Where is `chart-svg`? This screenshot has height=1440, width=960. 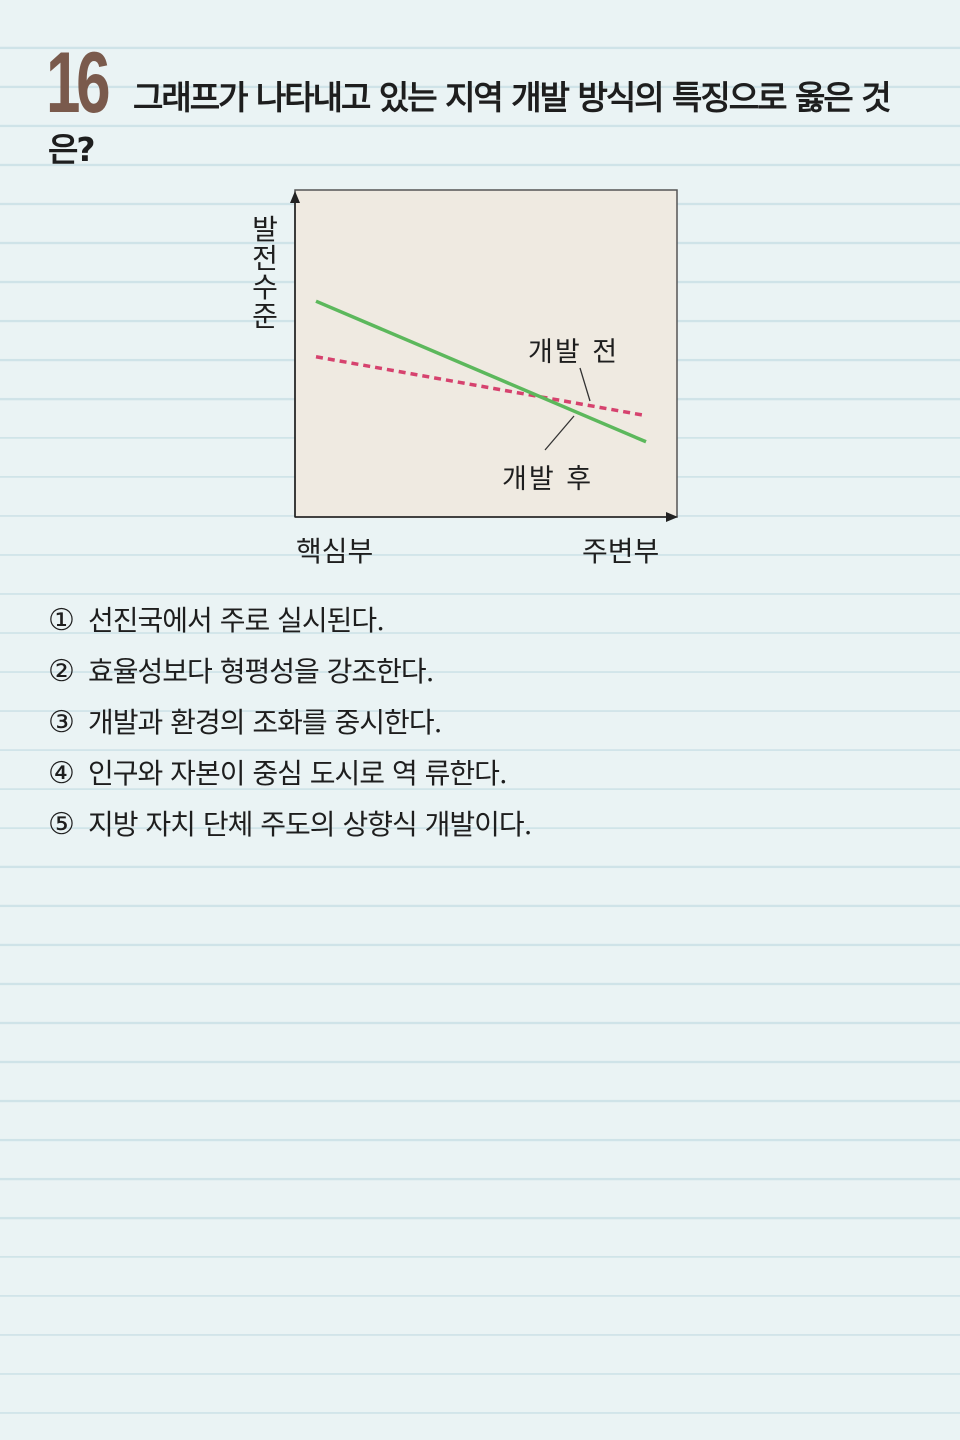
chart-svg is located at coordinates (484, 355).